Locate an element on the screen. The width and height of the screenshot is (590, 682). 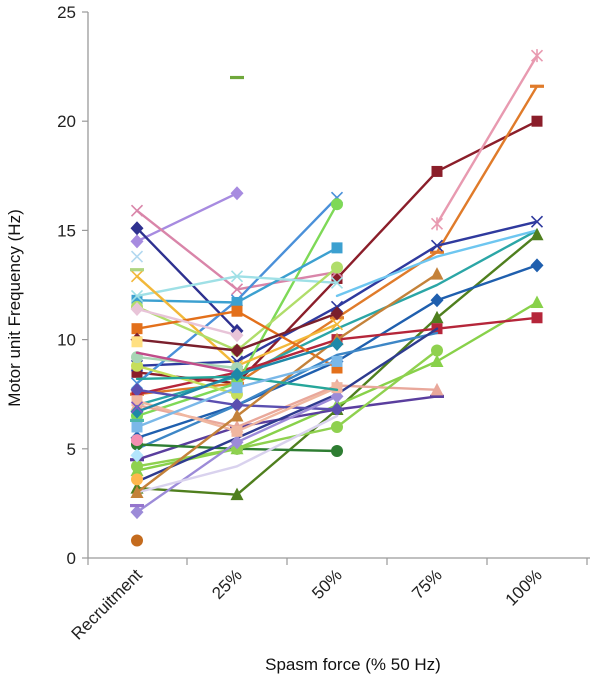
x-tick-label: Recruitment is located at coordinates (107, 604).